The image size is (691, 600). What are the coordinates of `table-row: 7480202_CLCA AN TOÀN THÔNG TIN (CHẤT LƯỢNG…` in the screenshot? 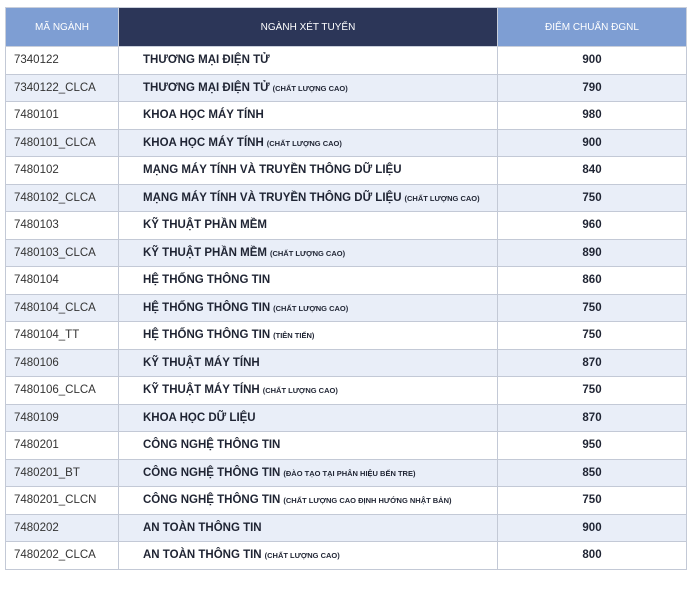 It's located at (346, 555).